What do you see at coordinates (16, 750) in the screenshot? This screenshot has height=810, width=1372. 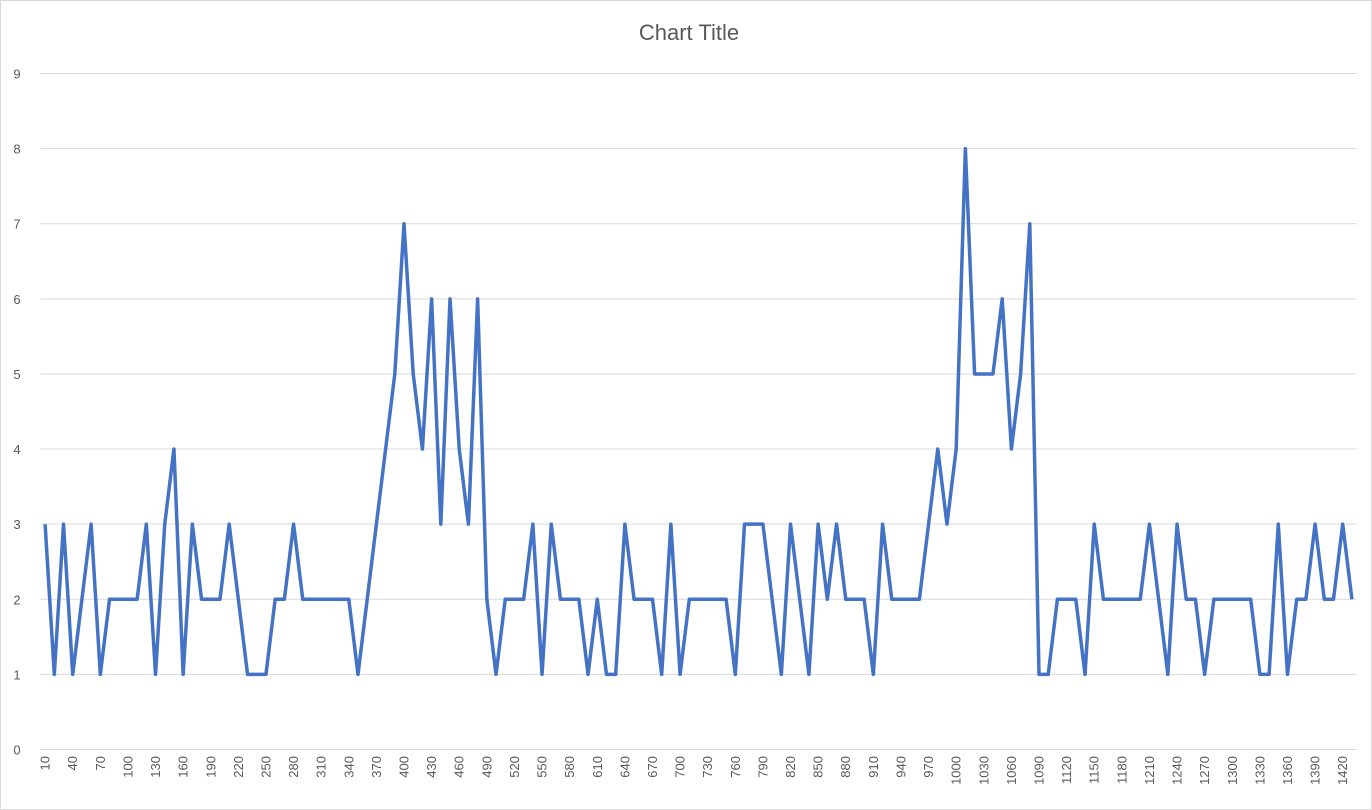 I see `y-tick-label: 0` at bounding box center [16, 750].